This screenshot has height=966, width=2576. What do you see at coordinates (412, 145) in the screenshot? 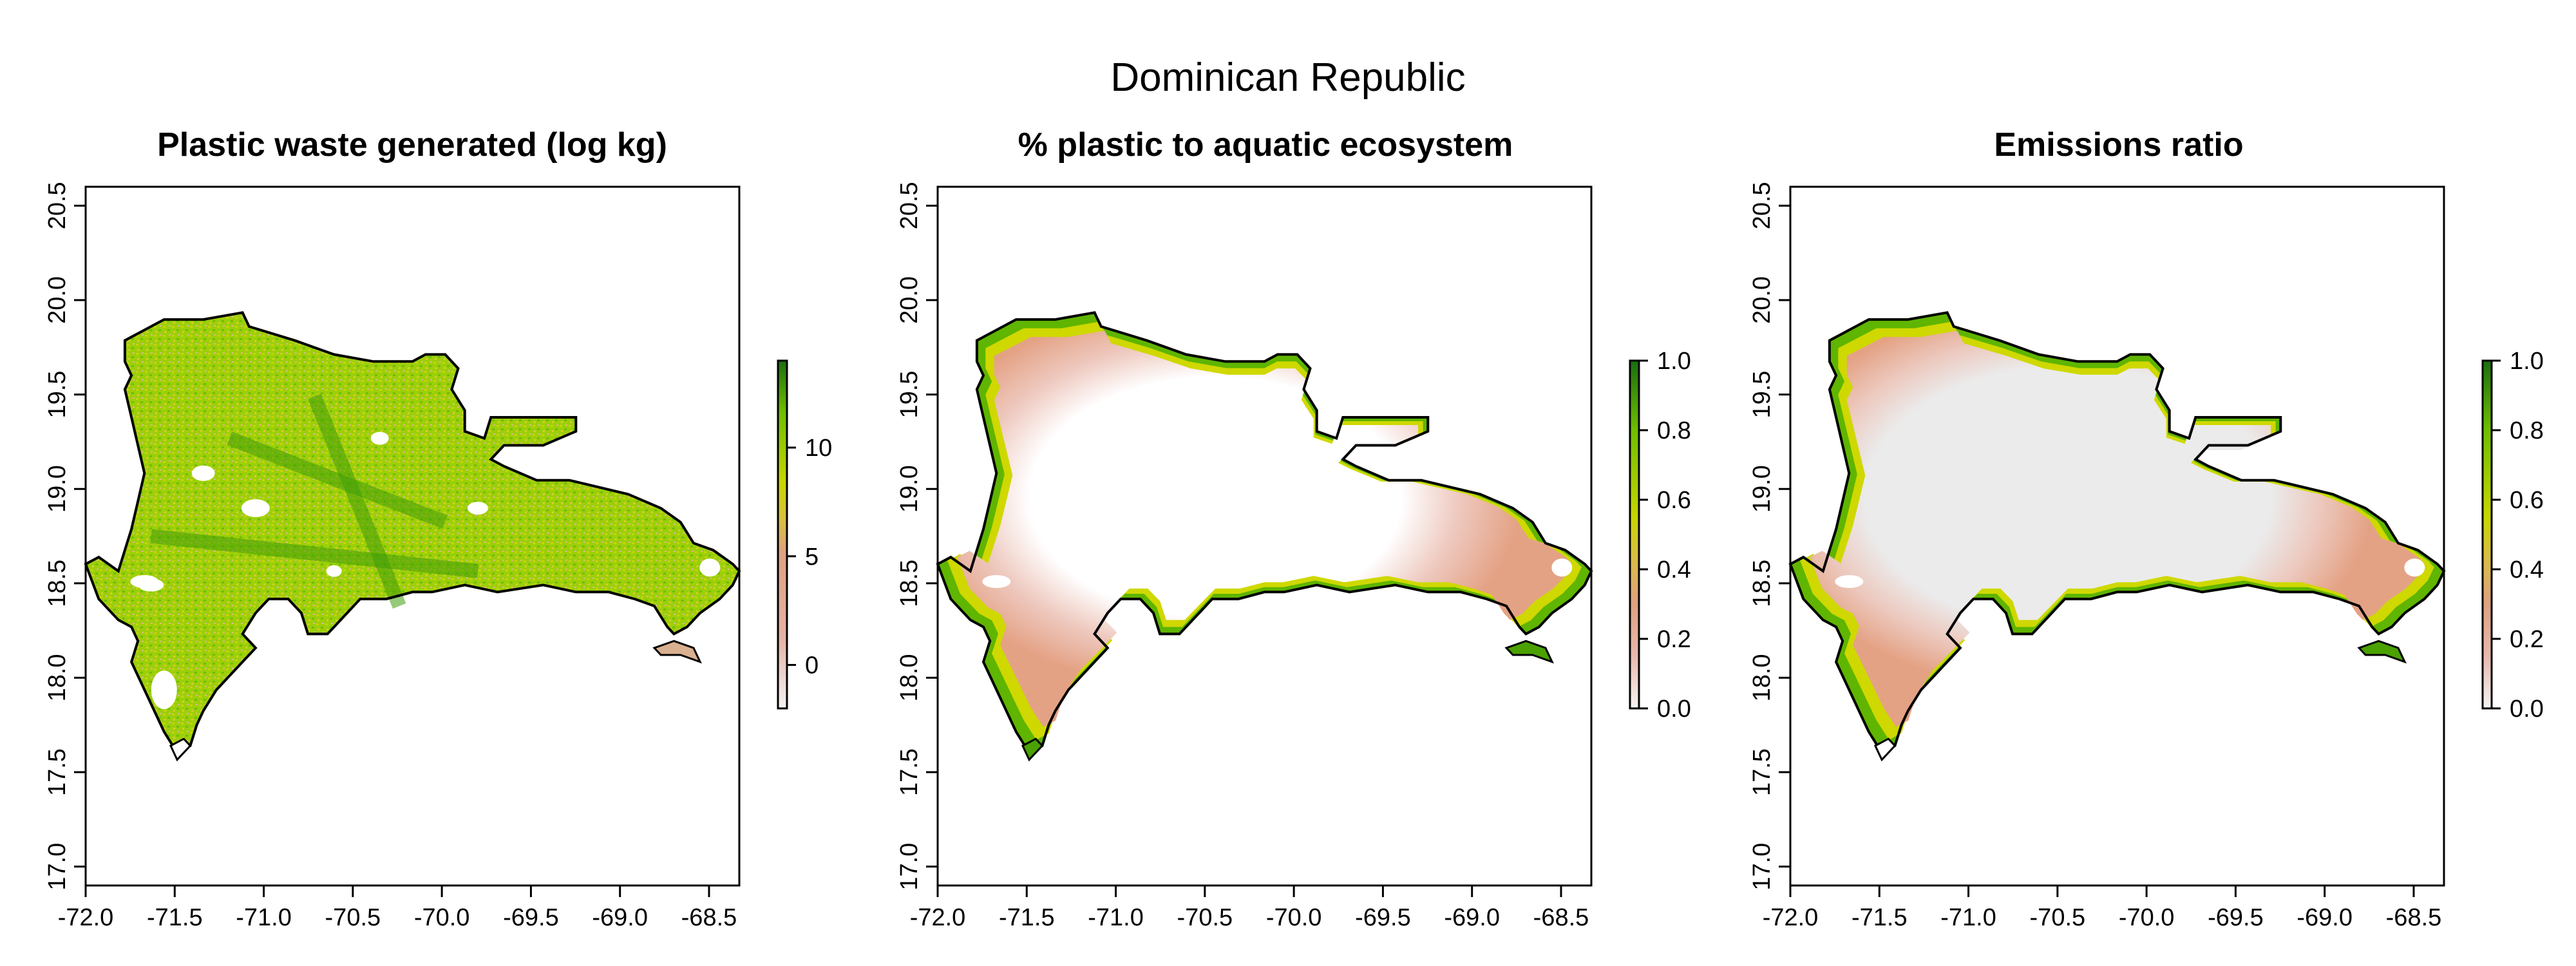
I see `panel-1-title: Plastic waste generated (log kg)` at bounding box center [412, 145].